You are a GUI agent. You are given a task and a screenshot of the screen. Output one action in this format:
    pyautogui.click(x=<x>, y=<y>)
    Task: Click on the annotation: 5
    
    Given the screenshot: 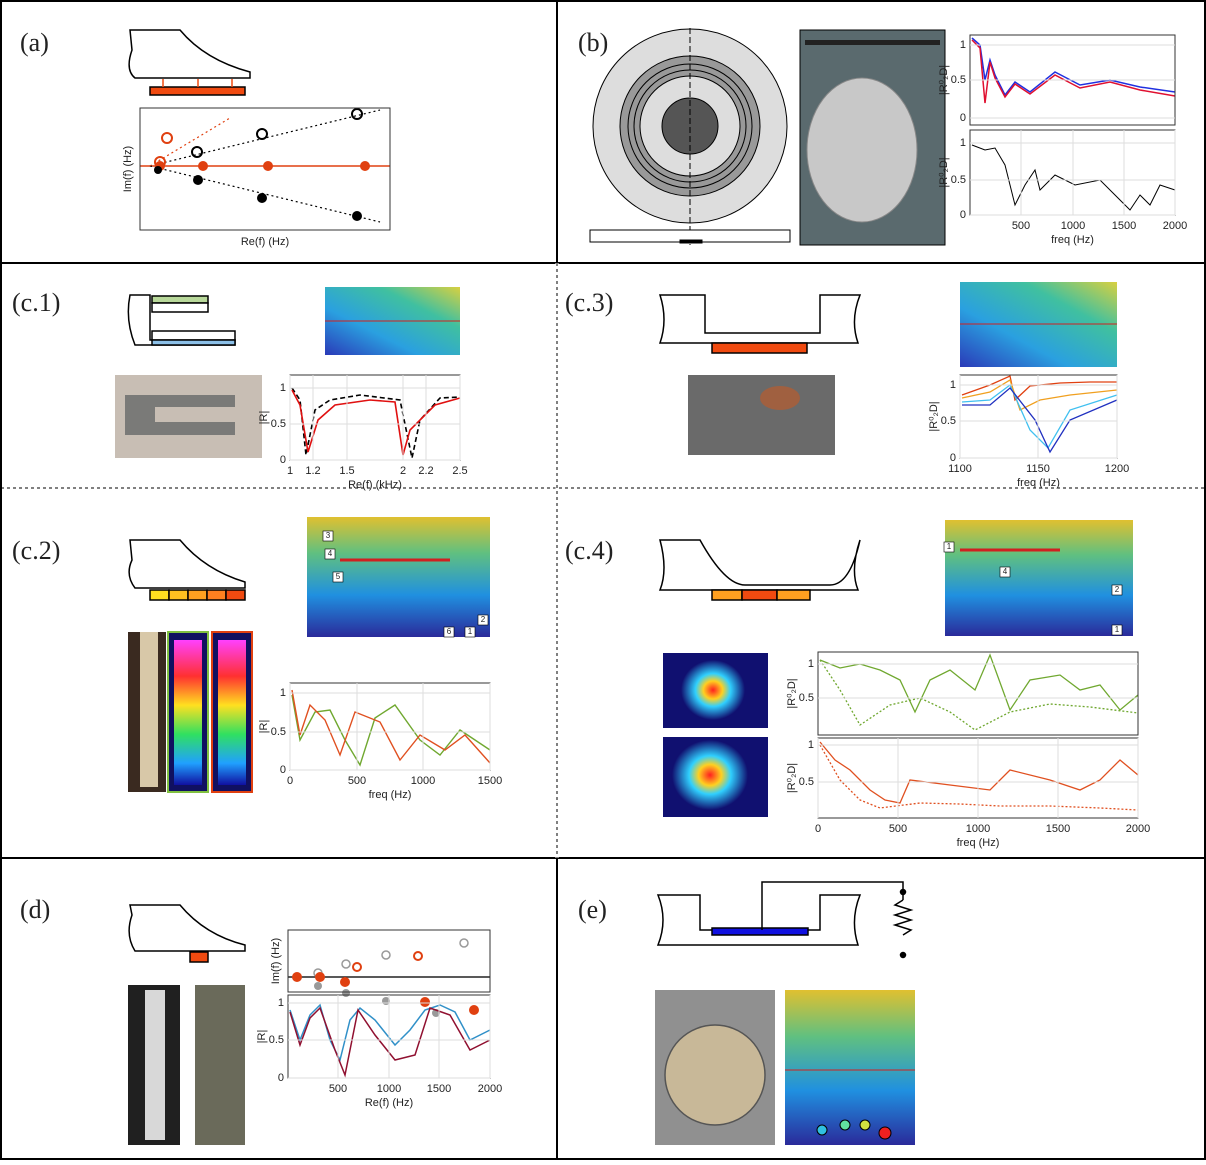 What is the action you would take?
    pyautogui.click(x=338, y=576)
    